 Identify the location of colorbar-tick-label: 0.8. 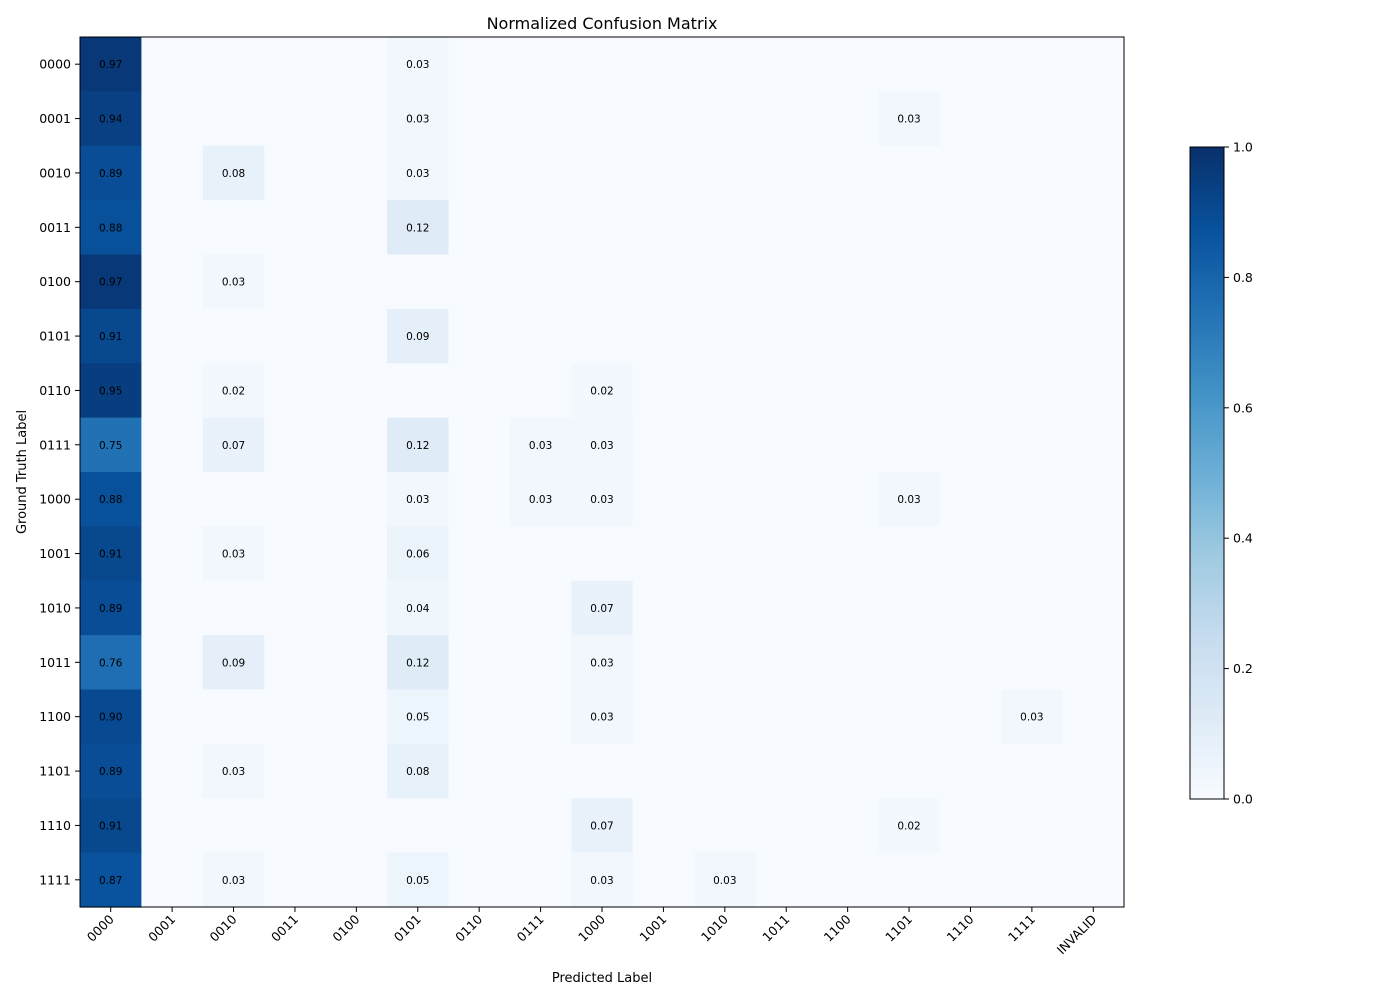
(1243, 277).